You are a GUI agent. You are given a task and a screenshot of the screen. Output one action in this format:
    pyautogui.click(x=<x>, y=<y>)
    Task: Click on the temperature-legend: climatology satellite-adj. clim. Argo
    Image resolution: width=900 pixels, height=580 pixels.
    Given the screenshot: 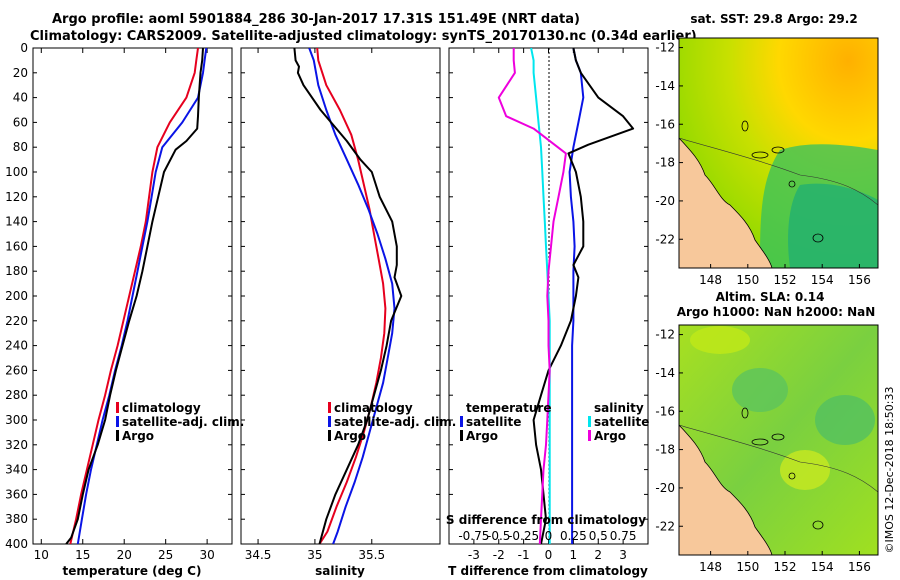 What is the action you would take?
    pyautogui.click(x=180, y=422)
    